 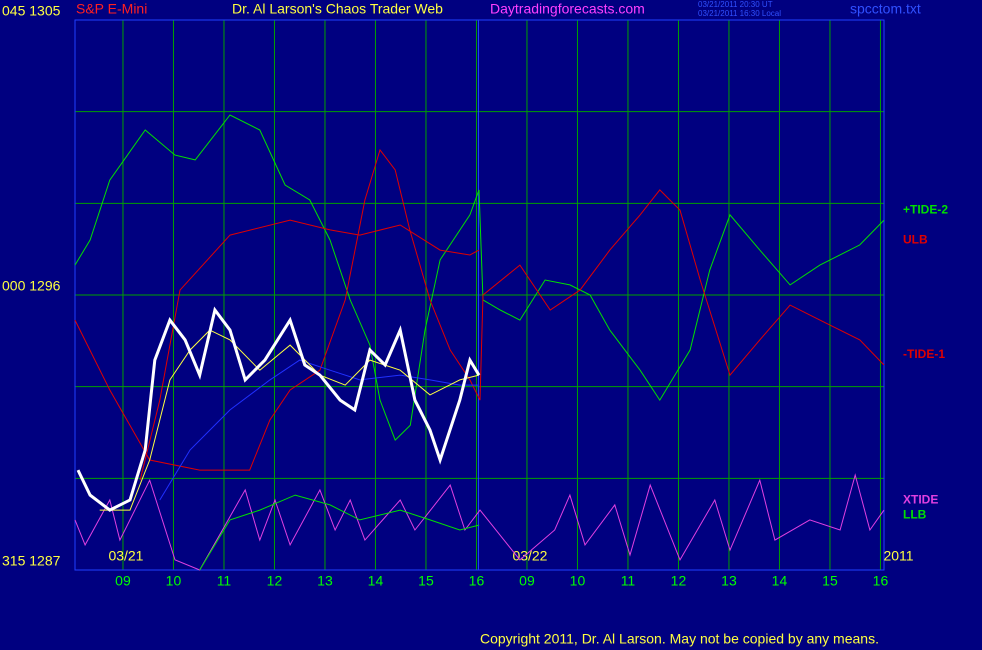 I want to click on chart-title: Dr. Al Larson's Chaos Trader Web, so click(x=337, y=9).